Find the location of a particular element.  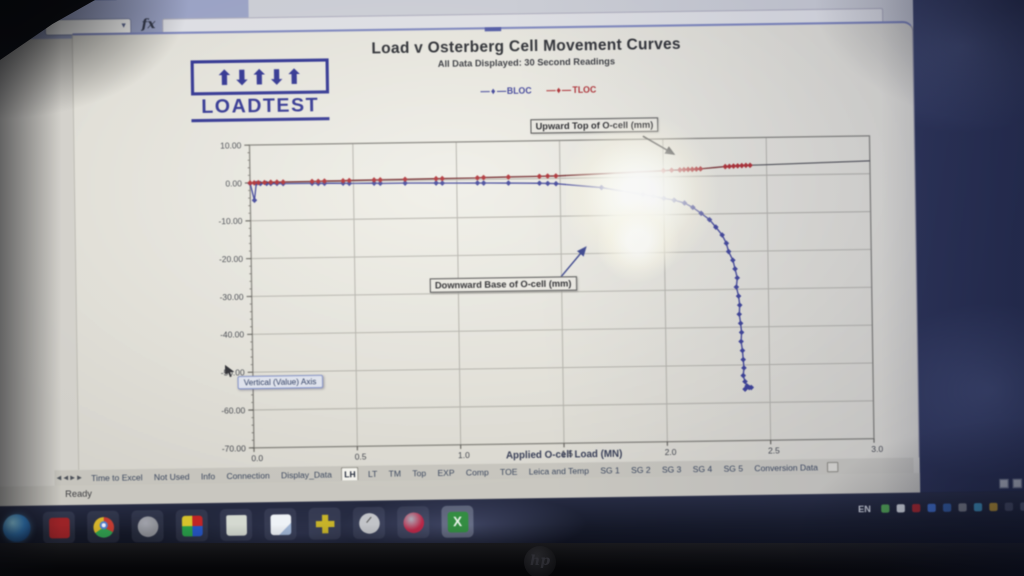

sheet-tab-time-to-excel: Time to Excel is located at coordinates (117, 477).